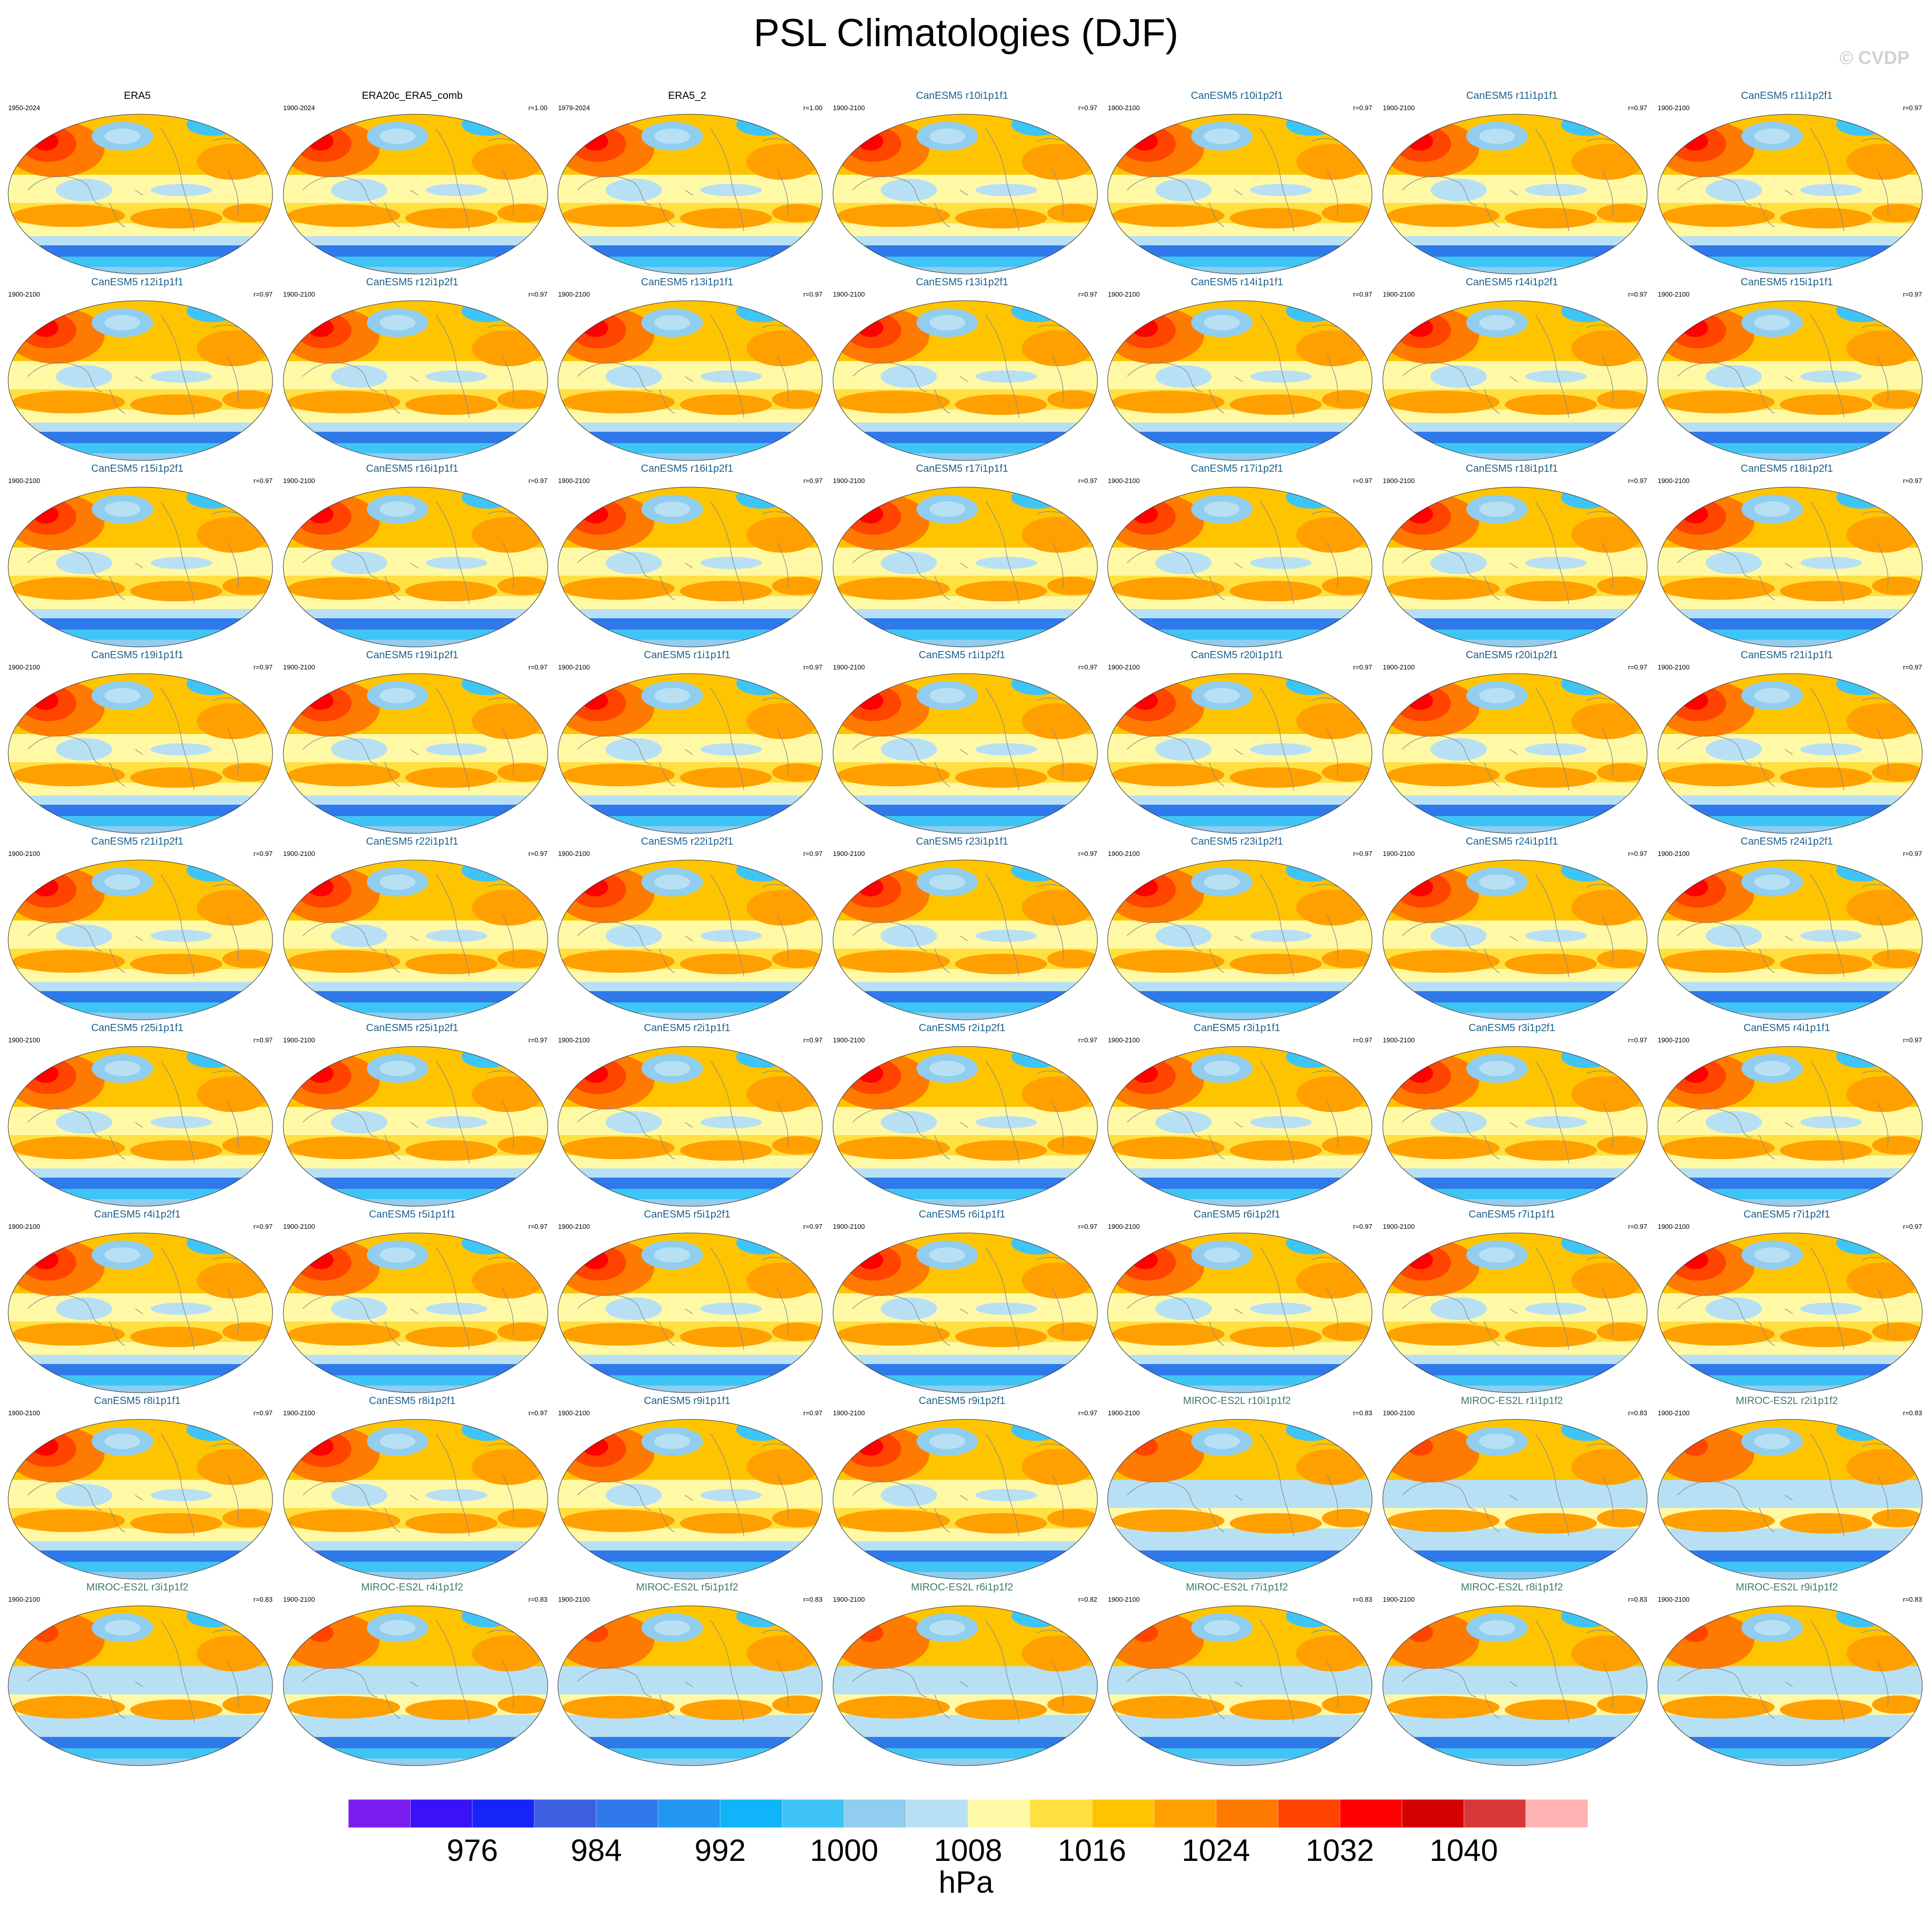 The height and width of the screenshot is (1907, 1932). What do you see at coordinates (962, 1488) in the screenshot?
I see `map-panel: CanESM5 r9i1p2f1 1900-2100 r=0.97` at bounding box center [962, 1488].